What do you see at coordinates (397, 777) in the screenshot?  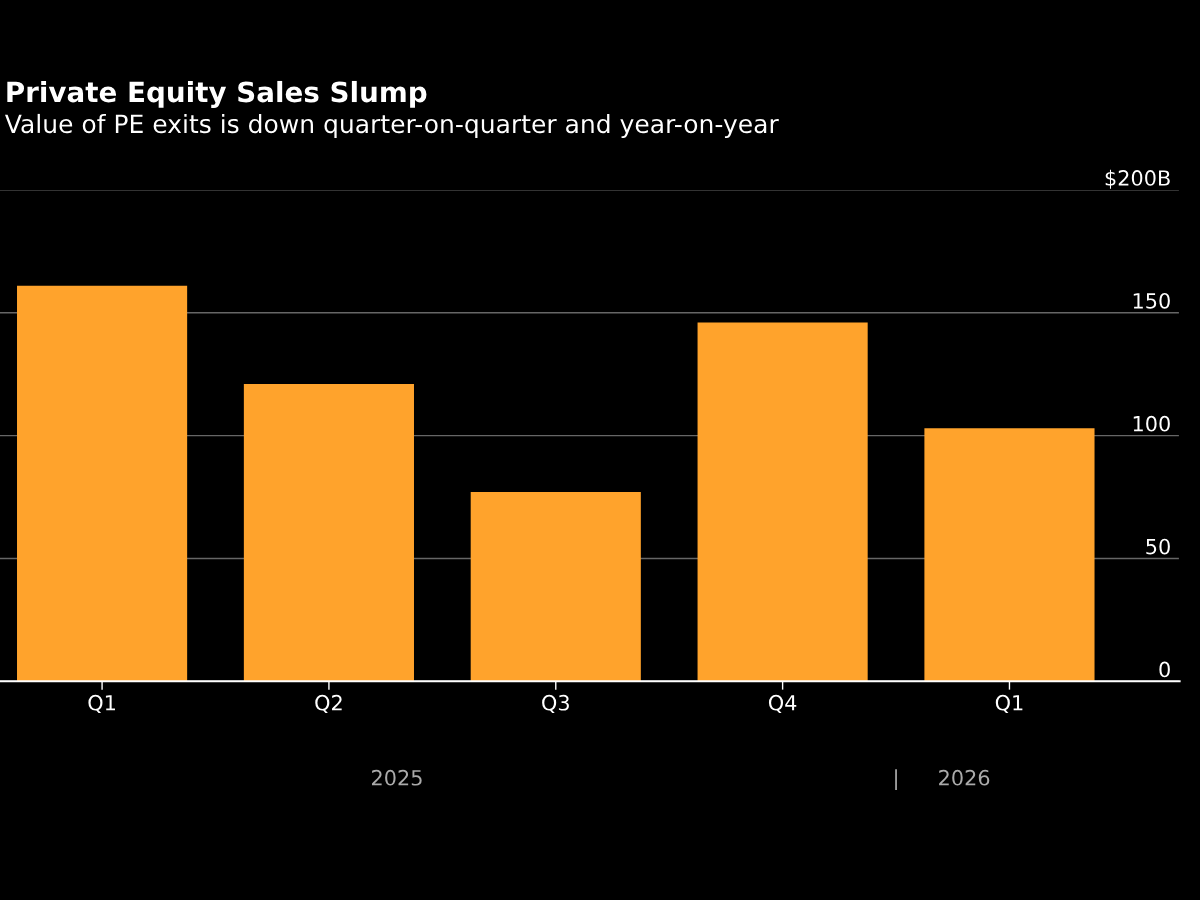 I see `text: 2025` at bounding box center [397, 777].